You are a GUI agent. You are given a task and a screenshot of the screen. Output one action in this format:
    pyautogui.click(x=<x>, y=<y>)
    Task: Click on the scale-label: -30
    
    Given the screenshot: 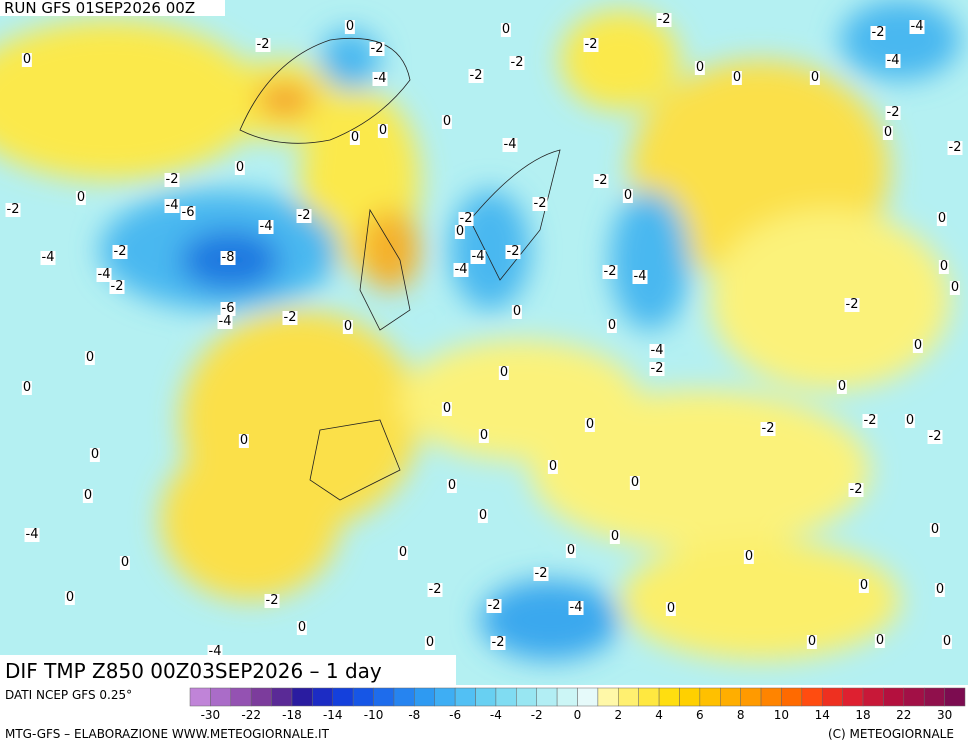 What is the action you would take?
    pyautogui.click(x=210, y=715)
    